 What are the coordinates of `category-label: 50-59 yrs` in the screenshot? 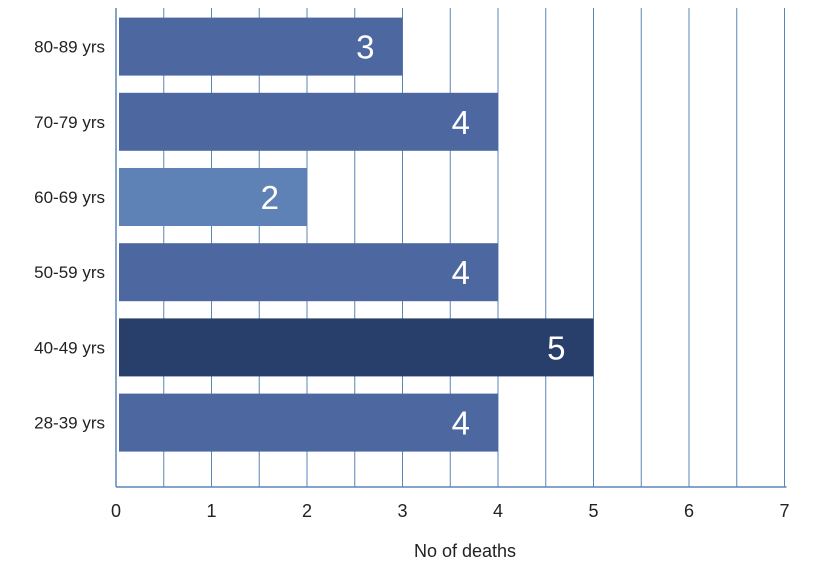 It's located at (69, 272).